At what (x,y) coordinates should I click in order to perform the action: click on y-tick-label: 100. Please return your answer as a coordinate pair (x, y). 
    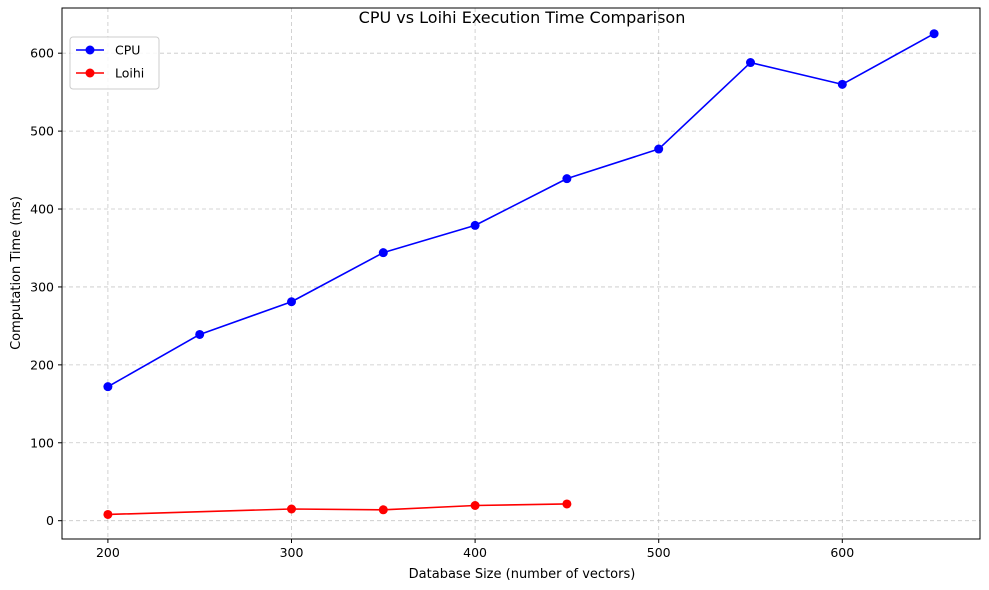
    Looking at the image, I should click on (42, 442).